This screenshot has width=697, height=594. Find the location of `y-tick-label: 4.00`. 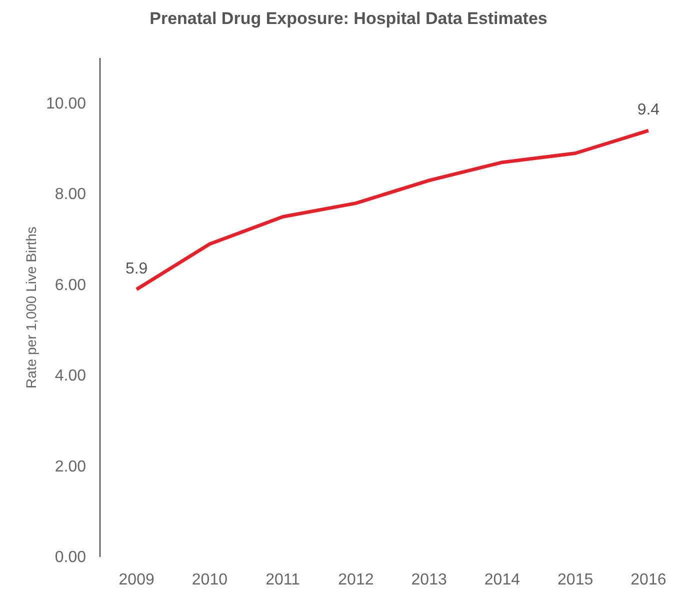

y-tick-label: 4.00 is located at coordinates (70, 376).